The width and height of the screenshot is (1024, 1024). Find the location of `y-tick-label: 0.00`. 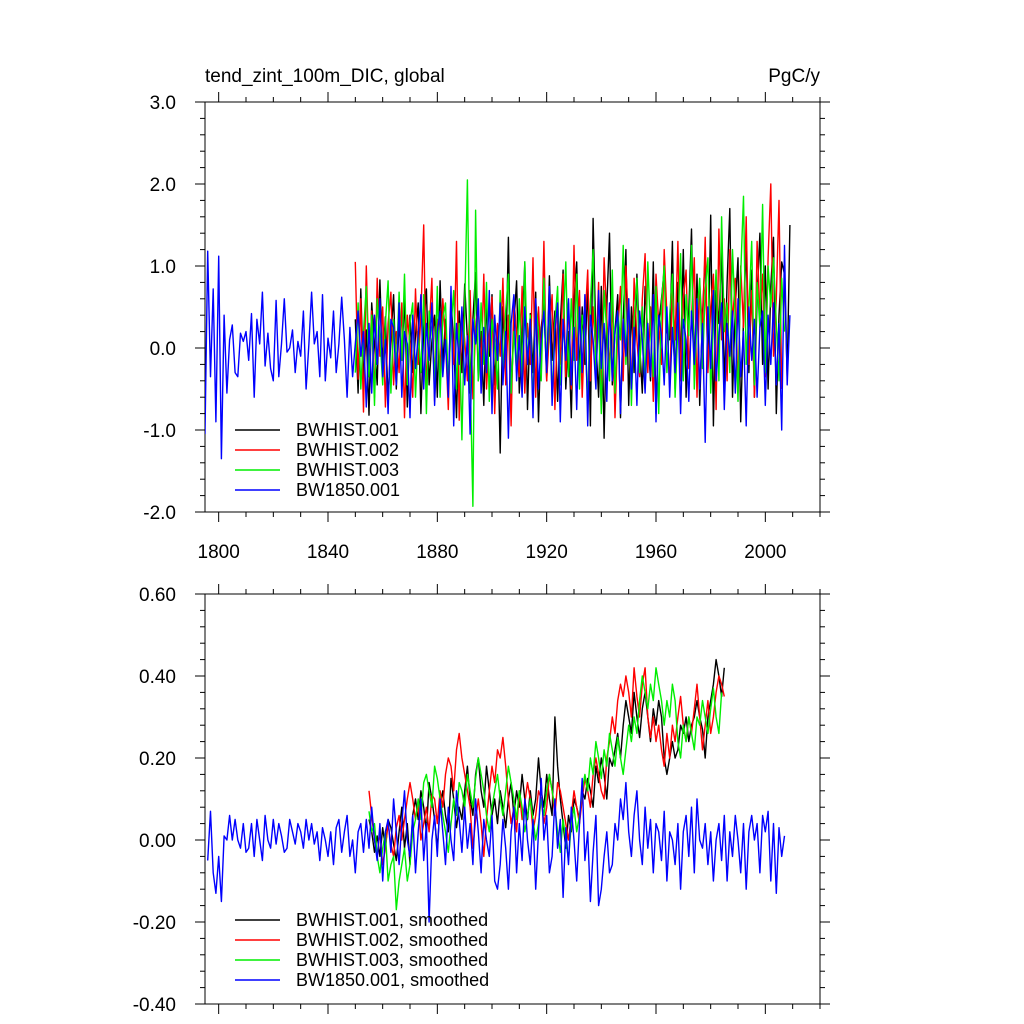

y-tick-label: 0.00 is located at coordinates (157, 841).